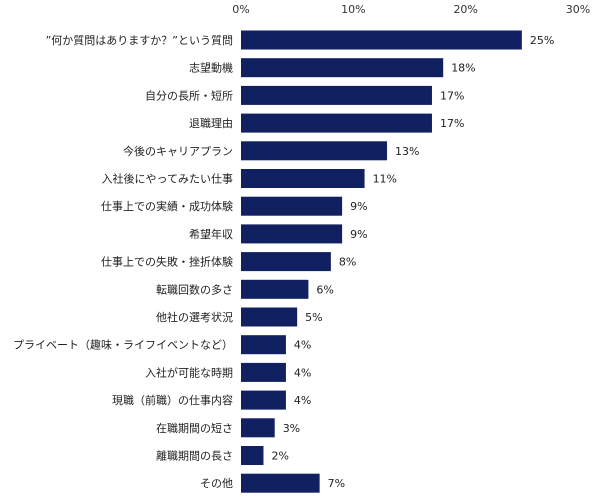  What do you see at coordinates (139, 40) in the screenshot?
I see `category-label: ”何か質問はありますか？”という質問` at bounding box center [139, 40].